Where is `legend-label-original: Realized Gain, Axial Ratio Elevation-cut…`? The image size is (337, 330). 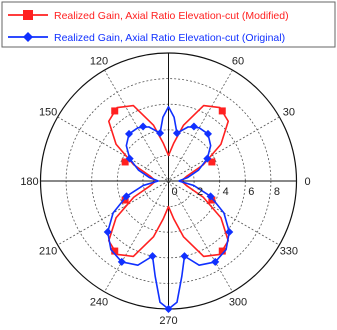
legend-label-original: Realized Gain, Axial Ratio Elevation-cut… is located at coordinates (169, 38).